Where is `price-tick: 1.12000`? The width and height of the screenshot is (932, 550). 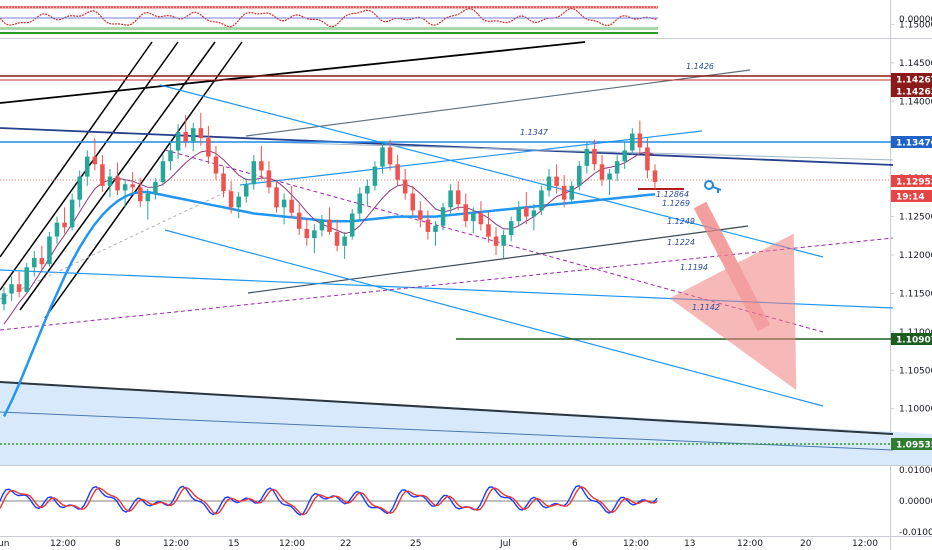 price-tick: 1.12000 is located at coordinates (915, 256).